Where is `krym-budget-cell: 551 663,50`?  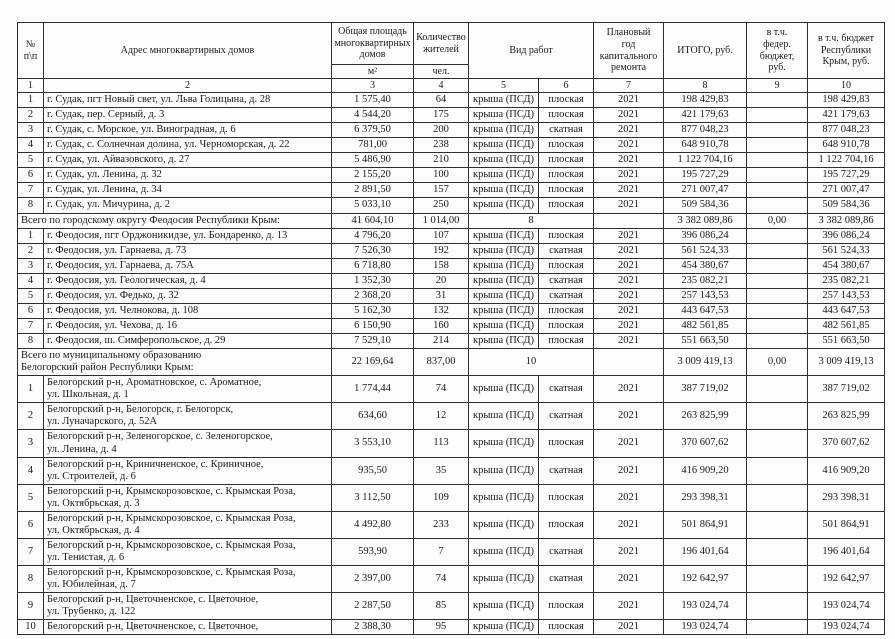
krym-budget-cell: 551 663,50 is located at coordinates (846, 341).